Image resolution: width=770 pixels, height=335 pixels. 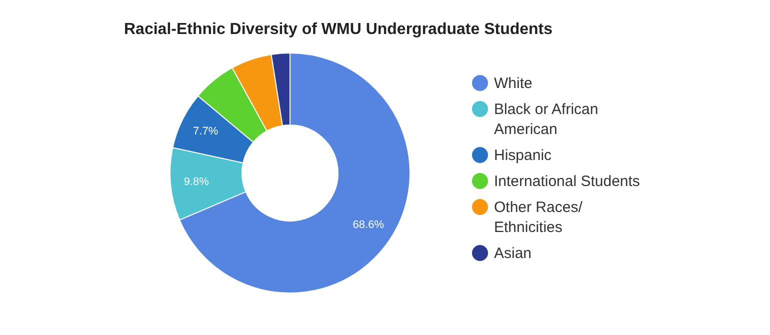 I want to click on legend-label: Hispanic, so click(x=523, y=155).